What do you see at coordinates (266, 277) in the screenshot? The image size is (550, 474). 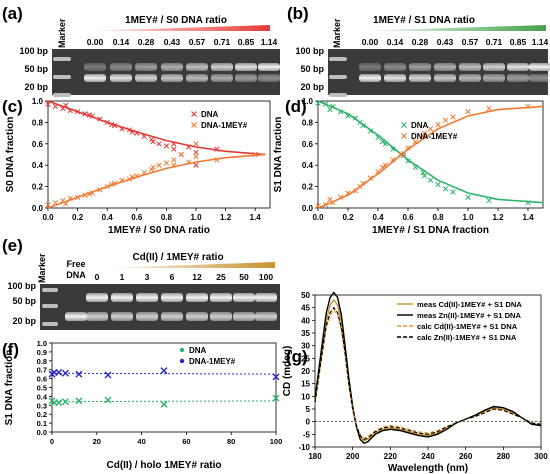 I see `panel-e-ratio: 100` at bounding box center [266, 277].